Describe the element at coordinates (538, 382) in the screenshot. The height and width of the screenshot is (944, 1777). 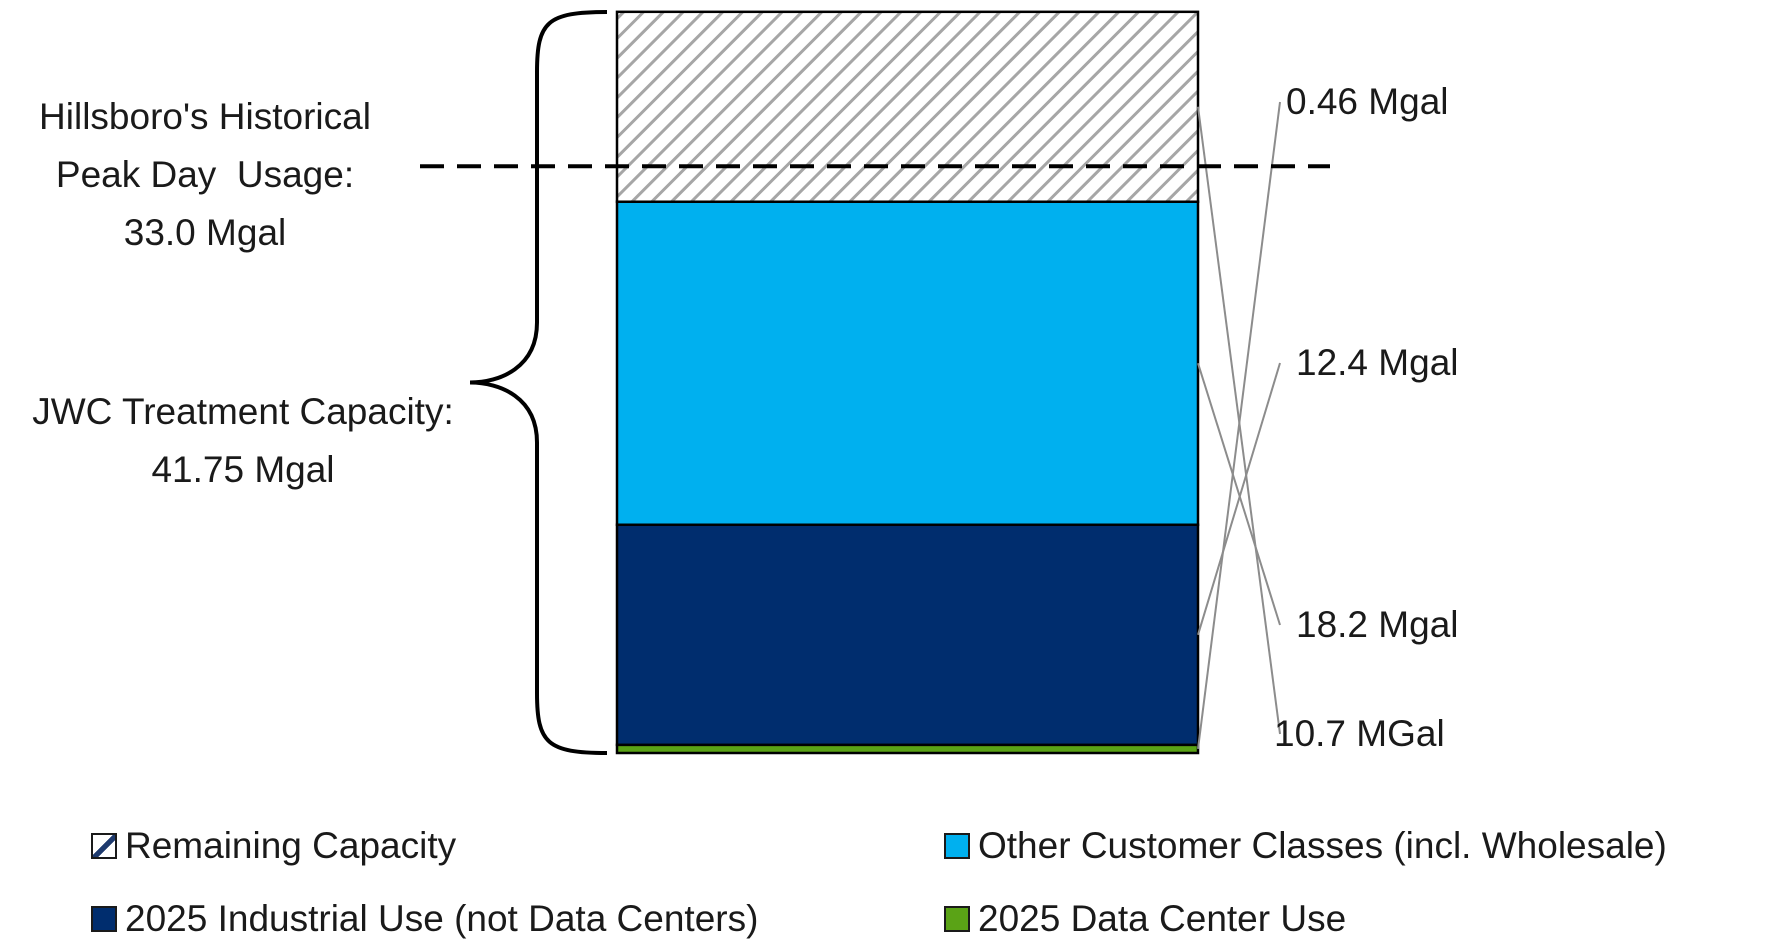
I see `capacity-brace` at that location.